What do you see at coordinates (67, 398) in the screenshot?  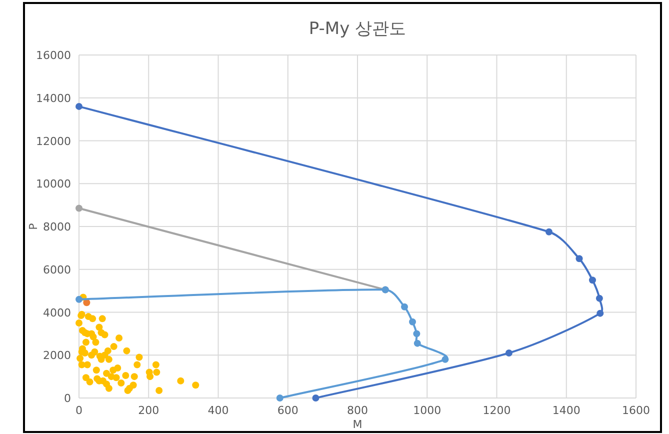 I see `y-tick-label: 0` at bounding box center [67, 398].